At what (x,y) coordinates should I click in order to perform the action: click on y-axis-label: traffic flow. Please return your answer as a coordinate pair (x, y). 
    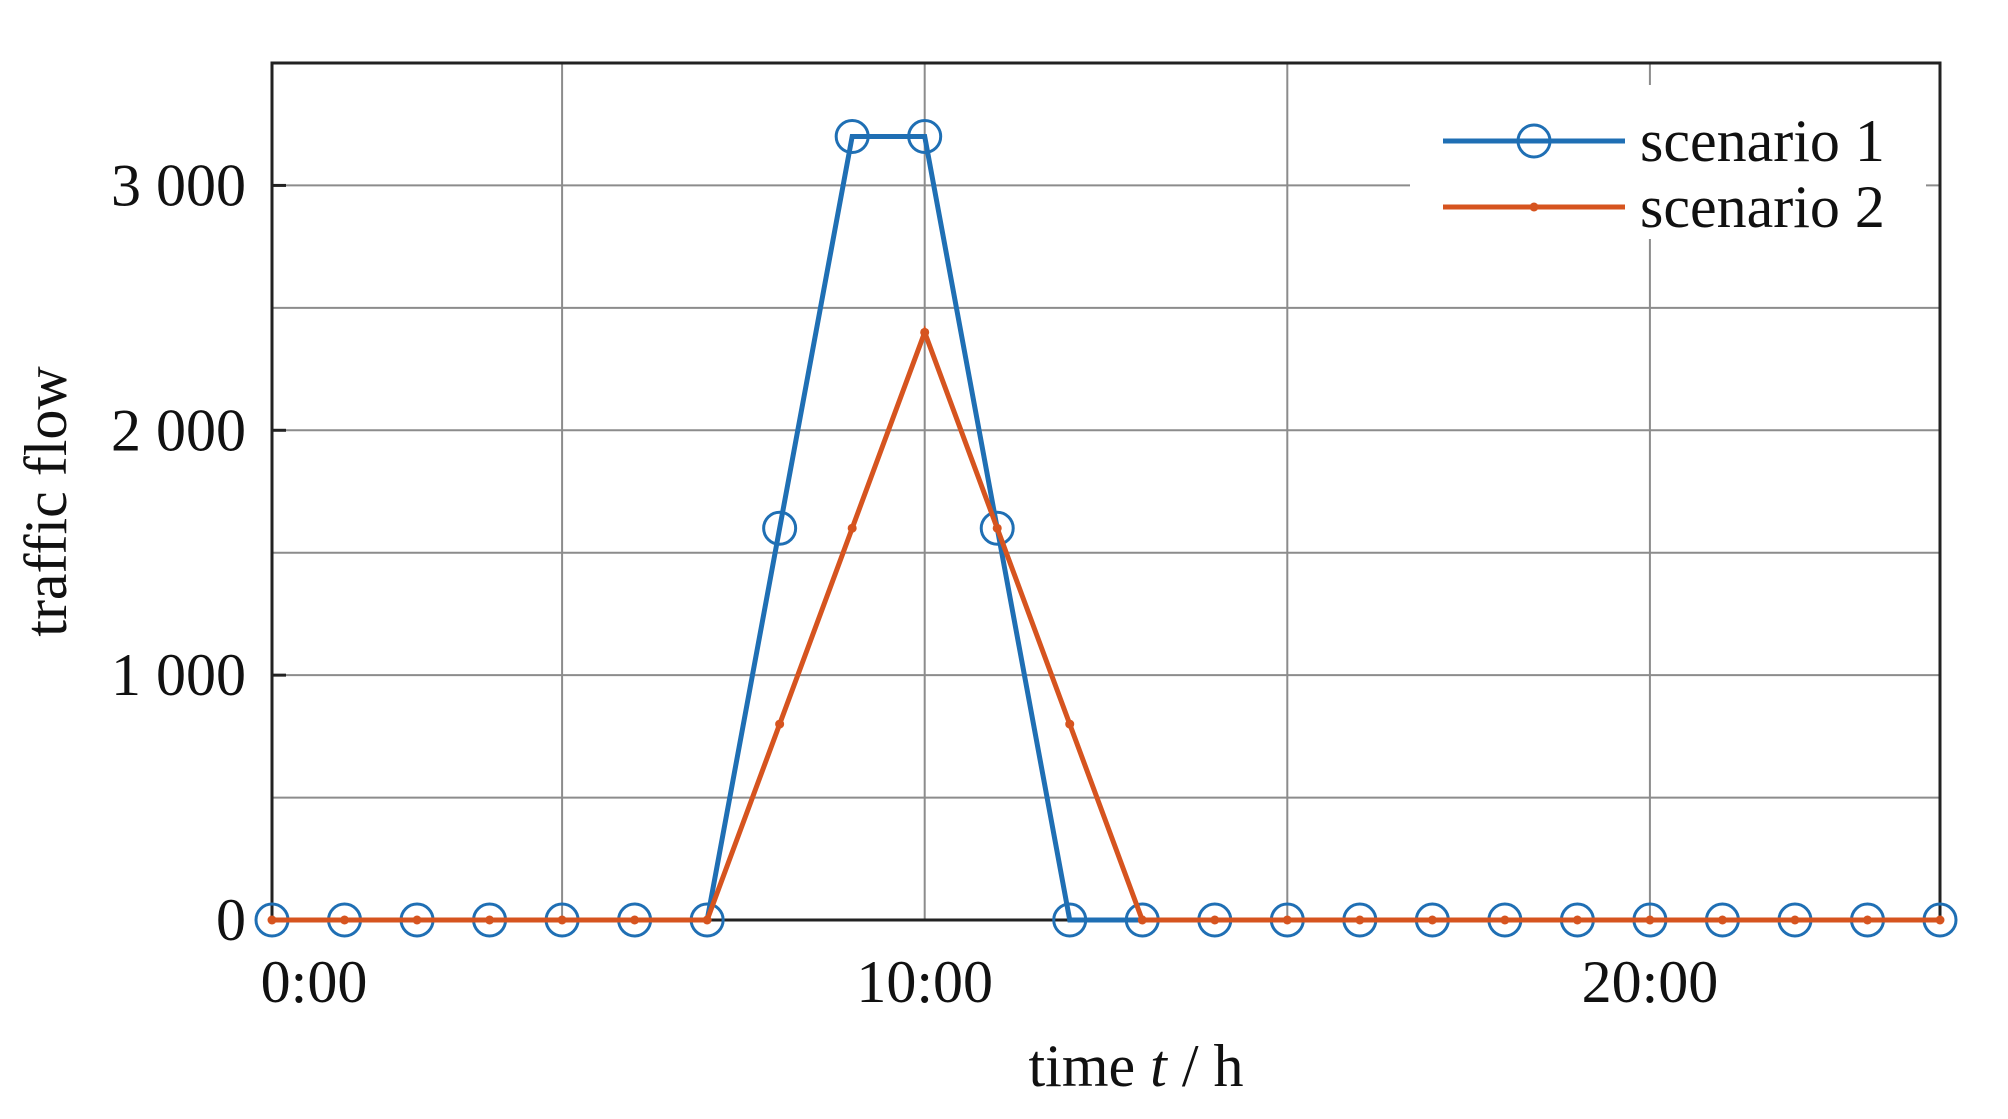
    Looking at the image, I should click on (46, 501).